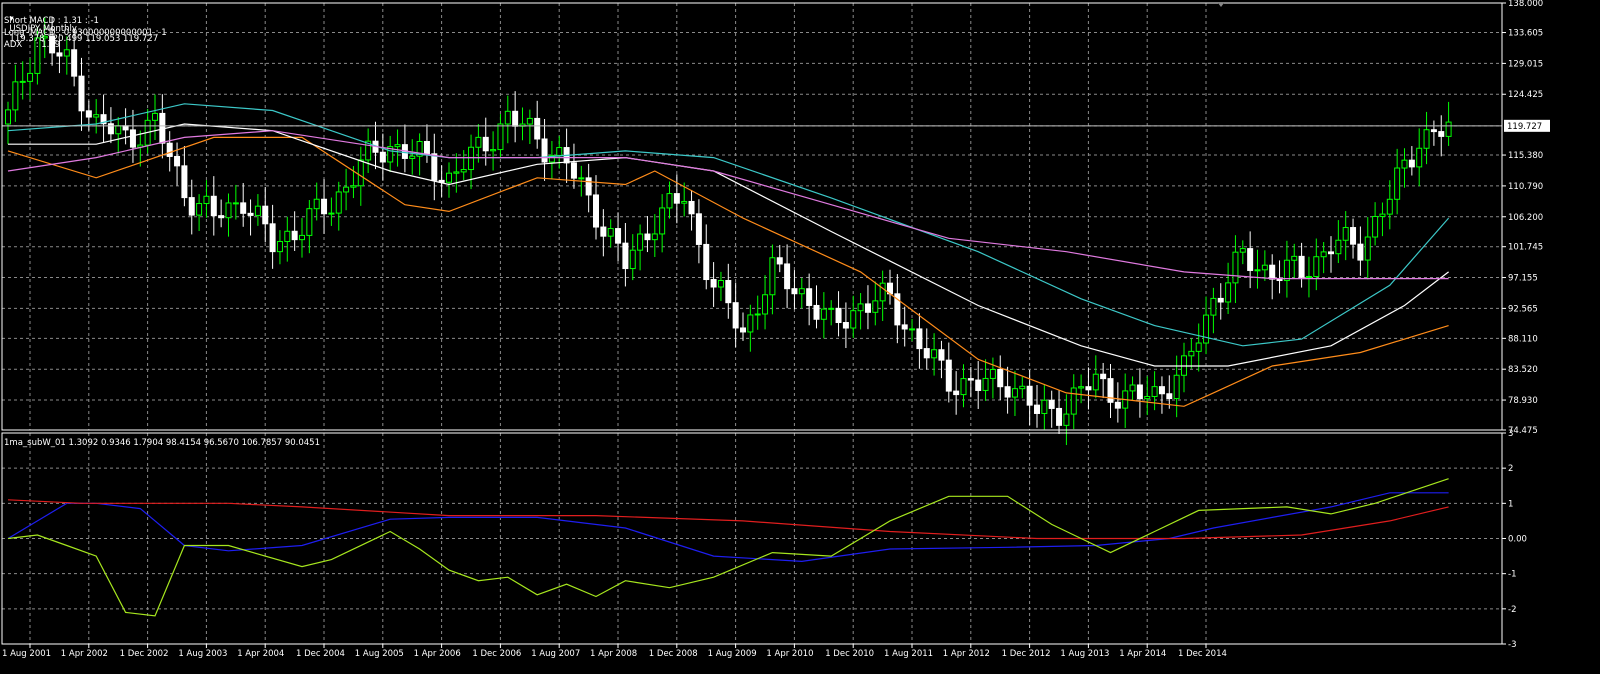  I want to click on price-tick-label: 138.000, so click(1525, 4).